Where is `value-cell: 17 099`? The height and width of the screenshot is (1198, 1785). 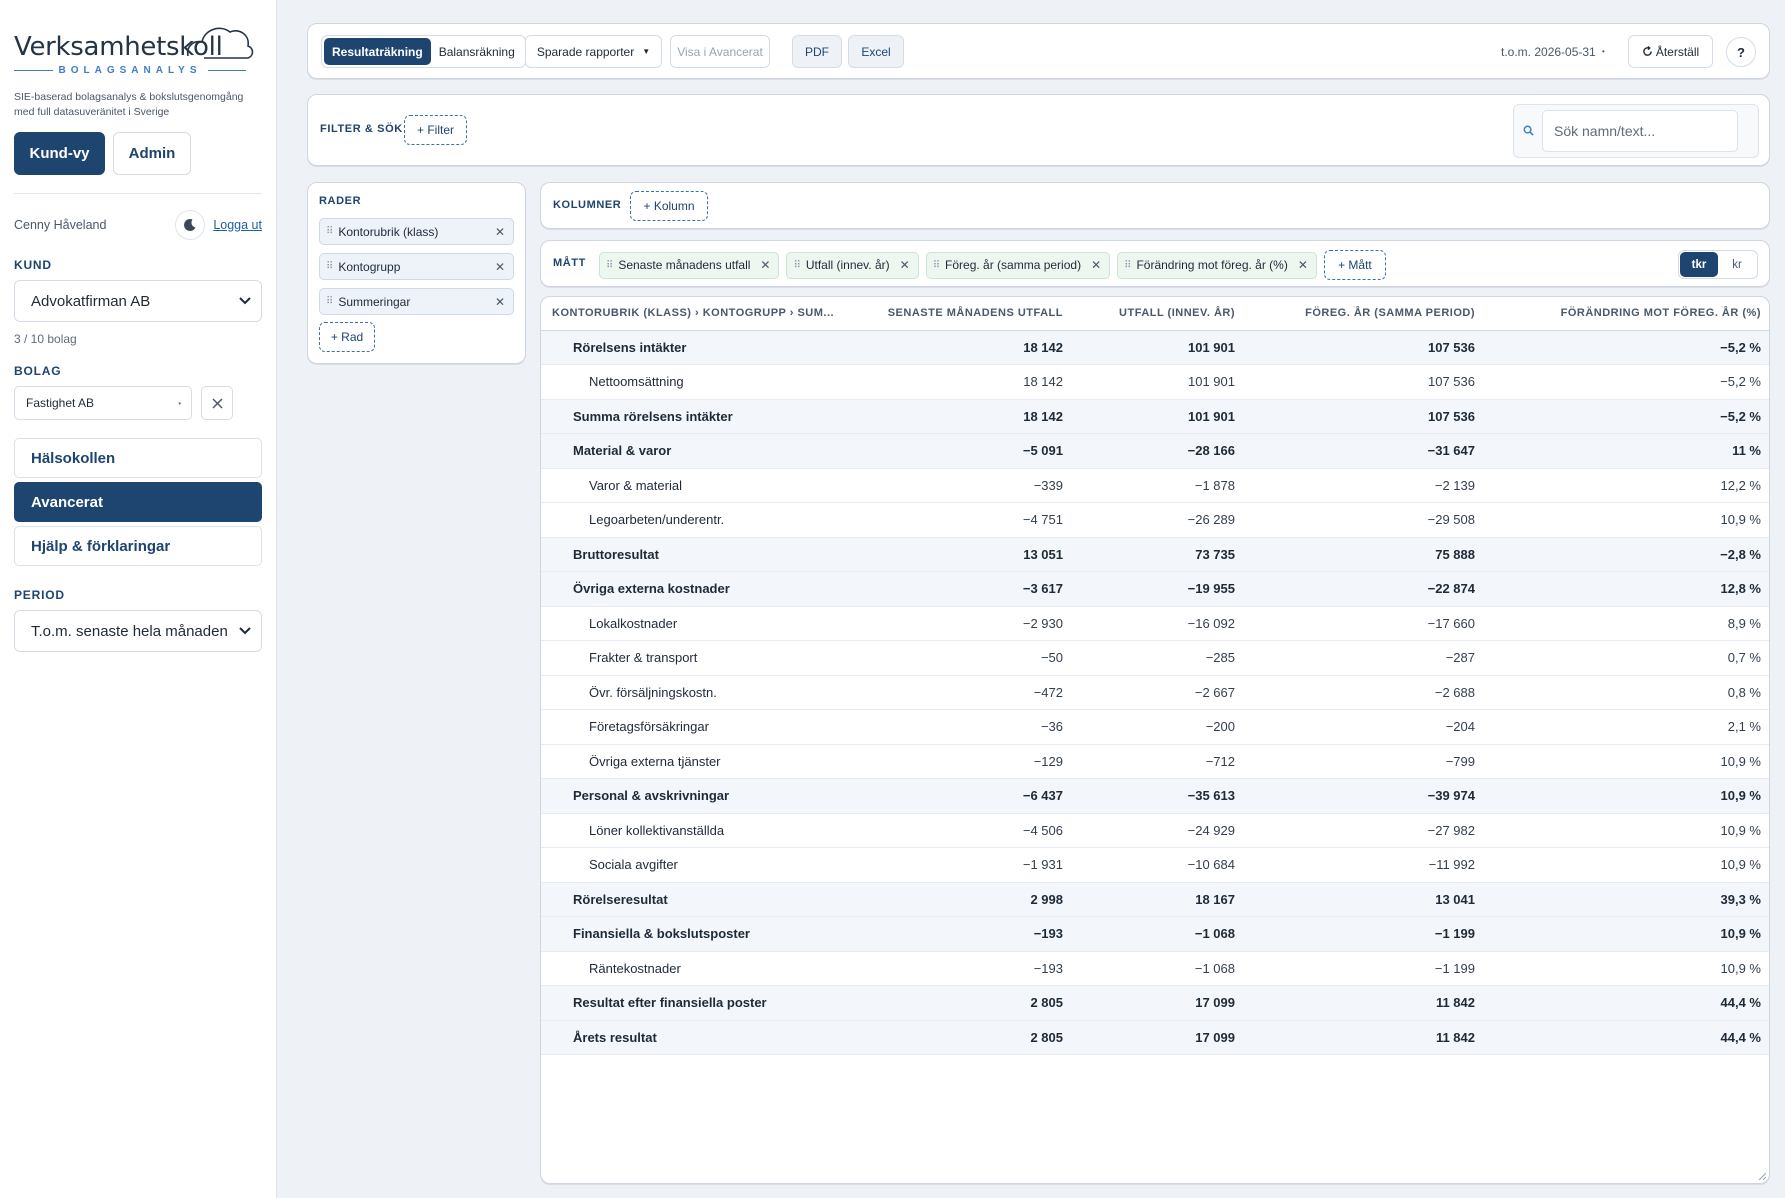
value-cell: 17 099 is located at coordinates (1159, 1003).